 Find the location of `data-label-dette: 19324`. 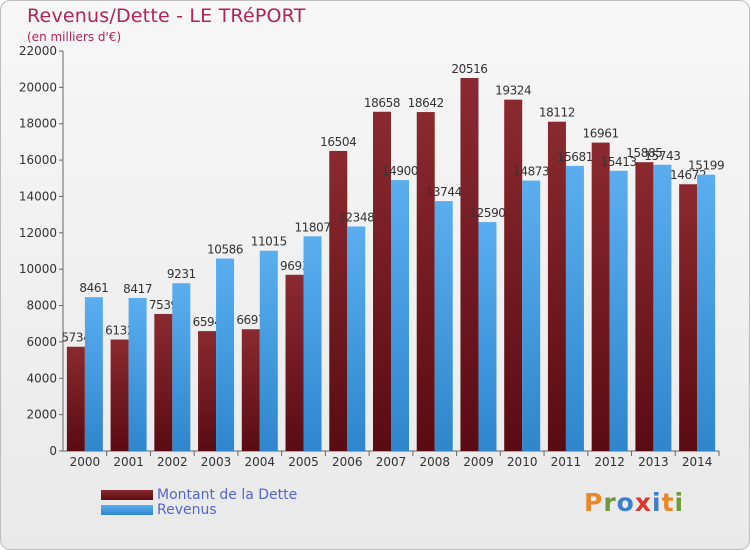

data-label-dette: 19324 is located at coordinates (513, 91).